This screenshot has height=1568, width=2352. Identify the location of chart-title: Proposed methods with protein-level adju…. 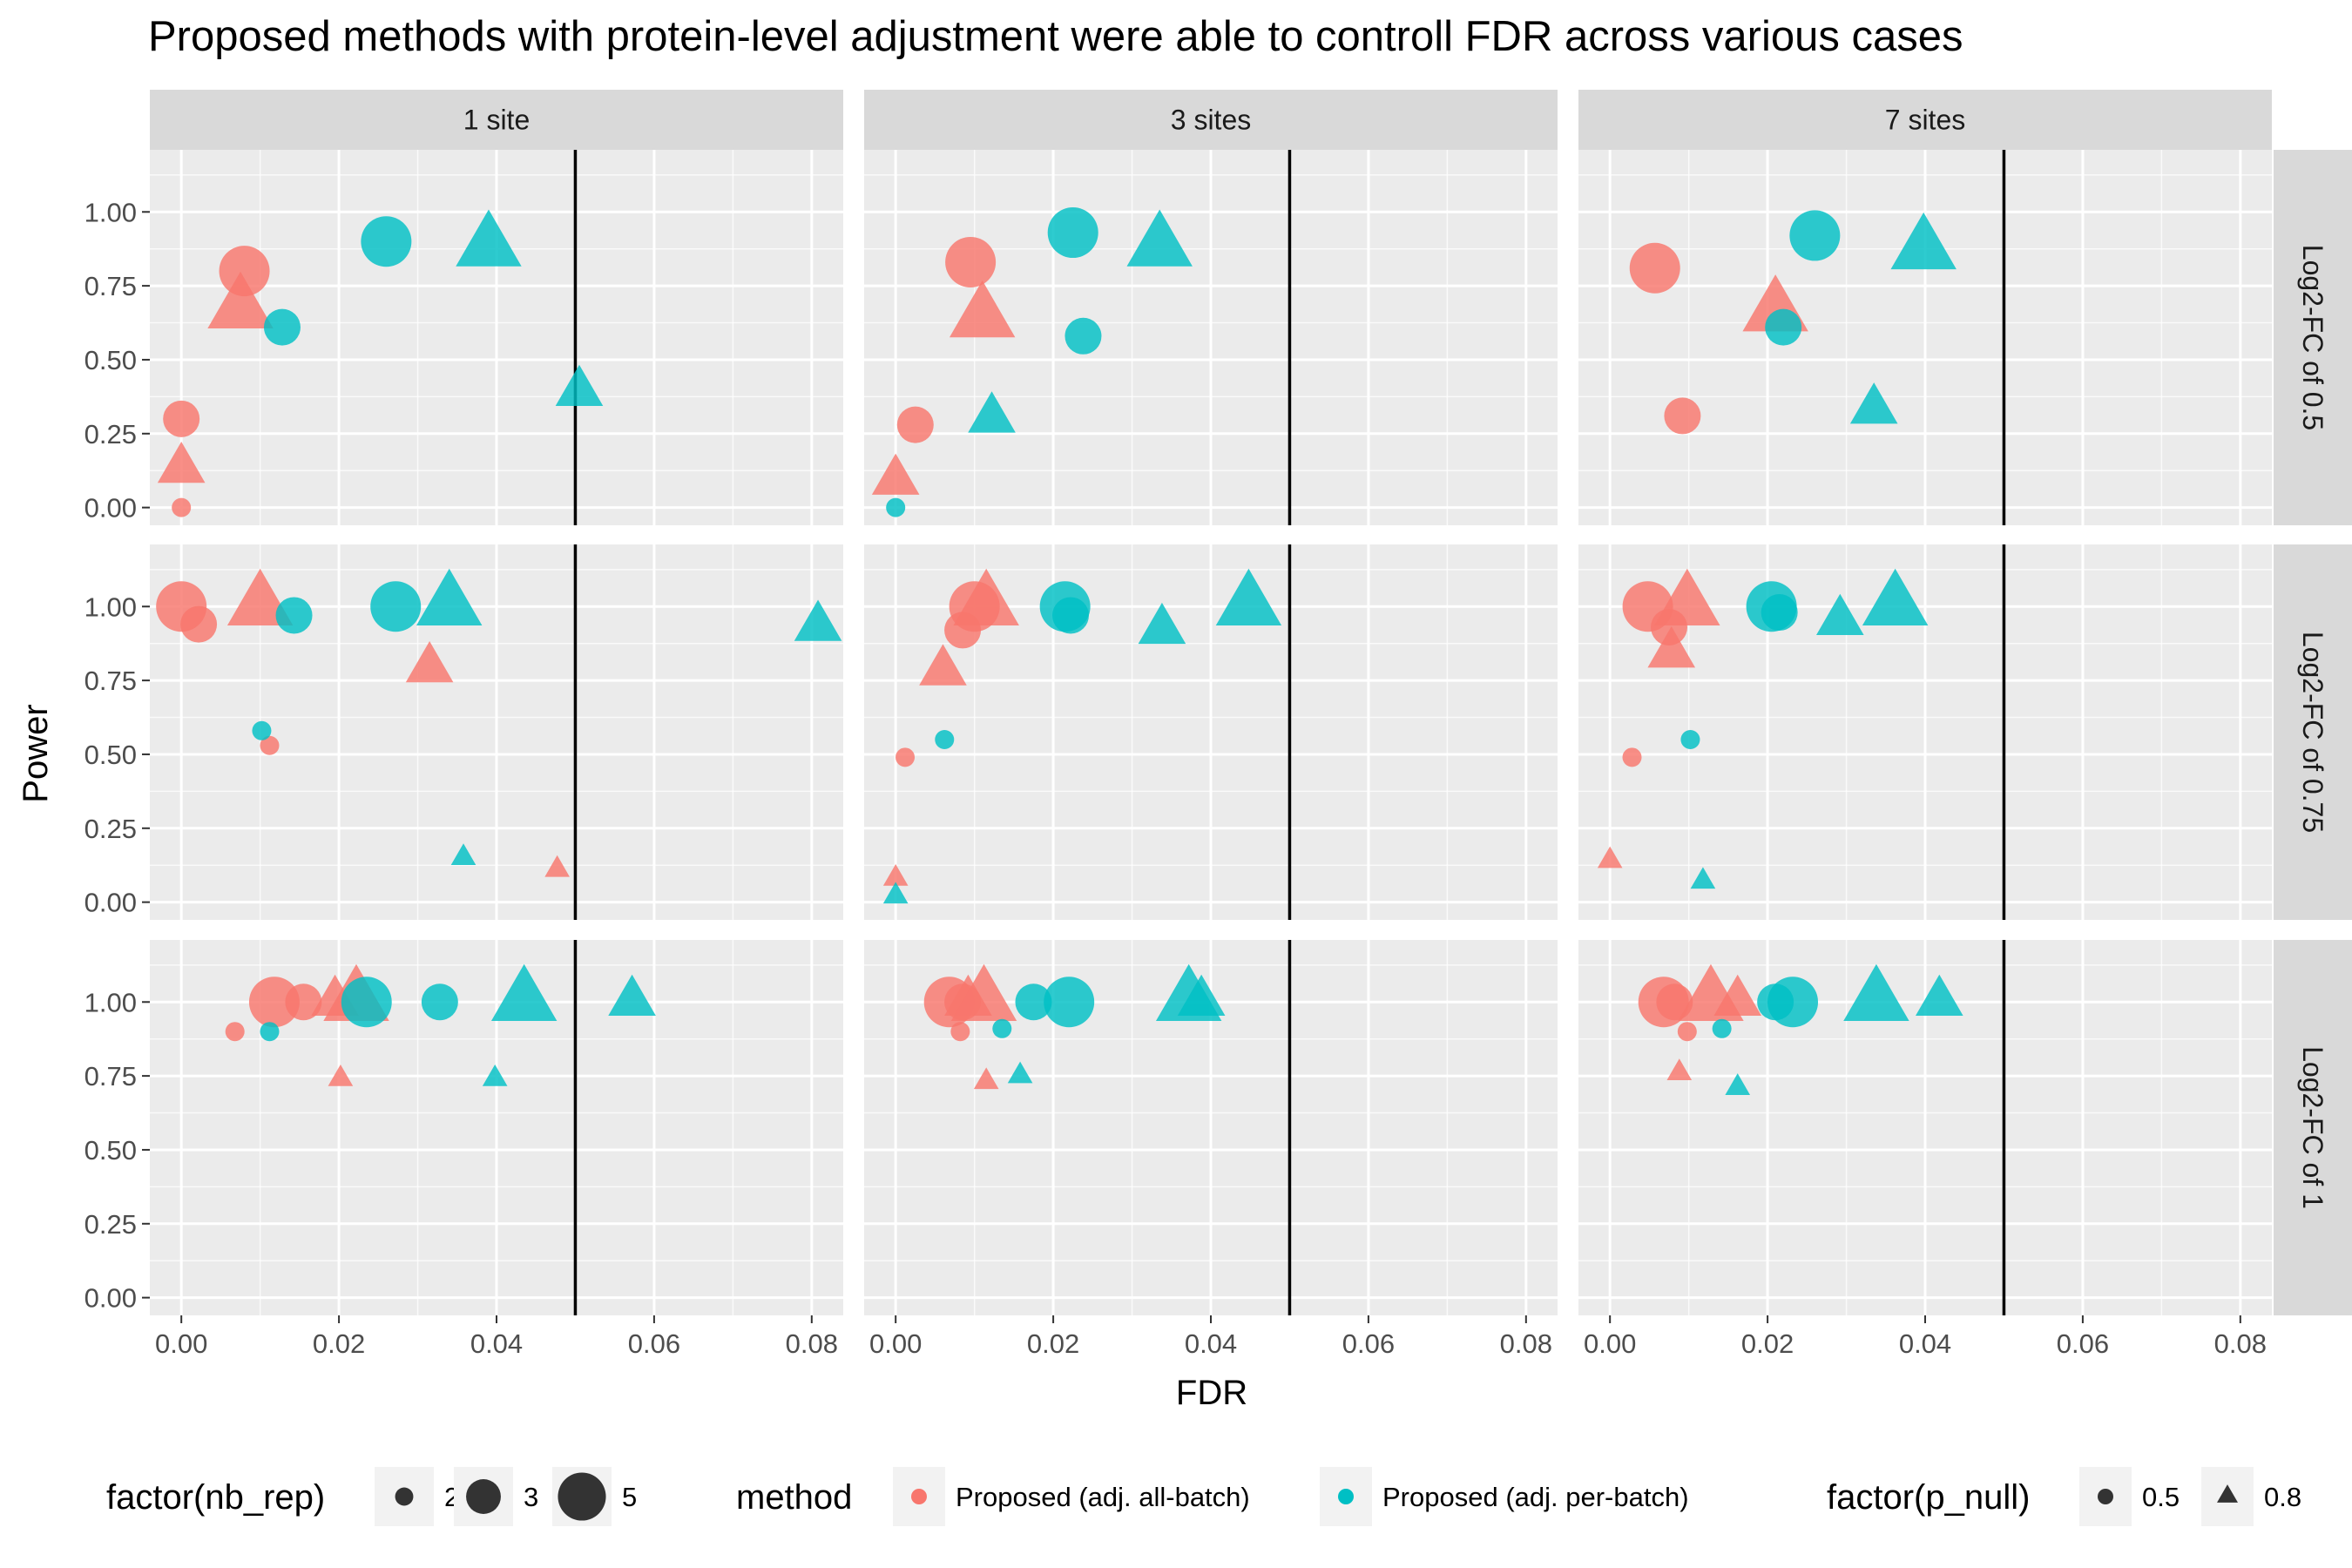
(1055, 36).